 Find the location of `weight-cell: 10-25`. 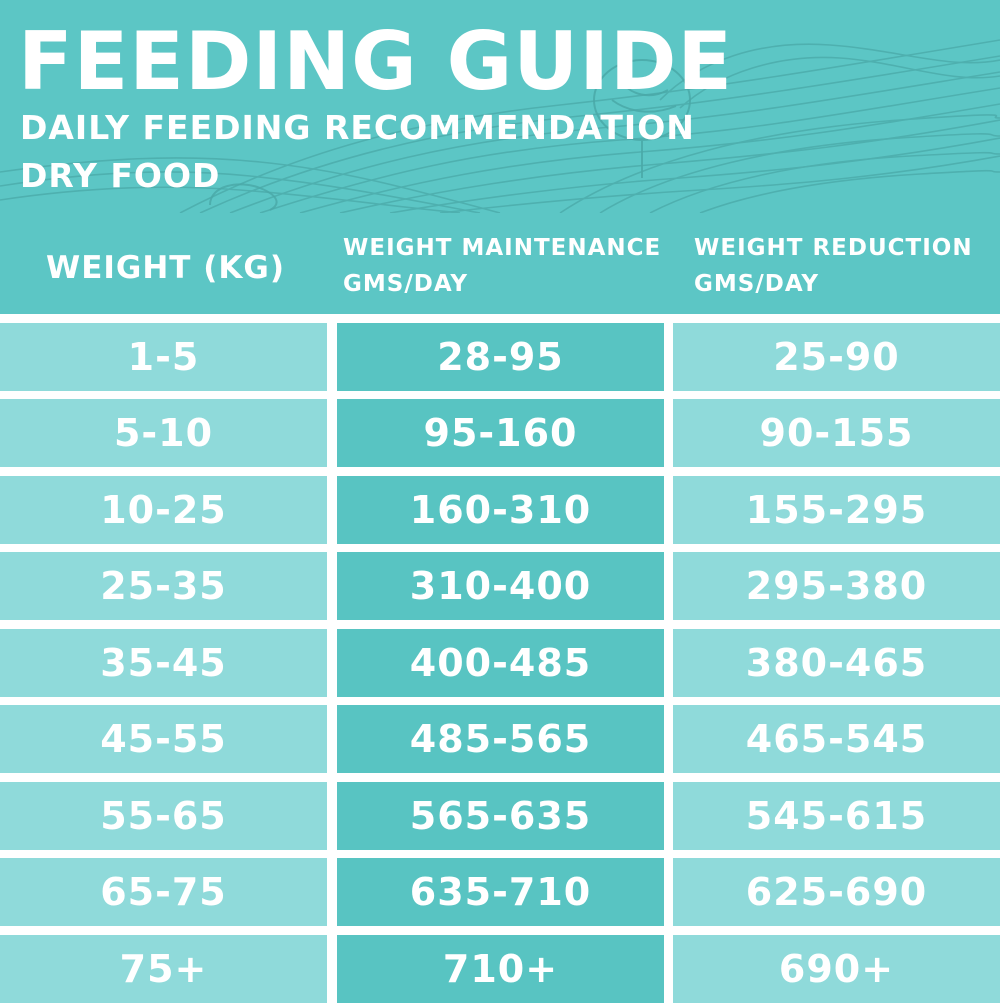

weight-cell: 10-25 is located at coordinates (163, 510).